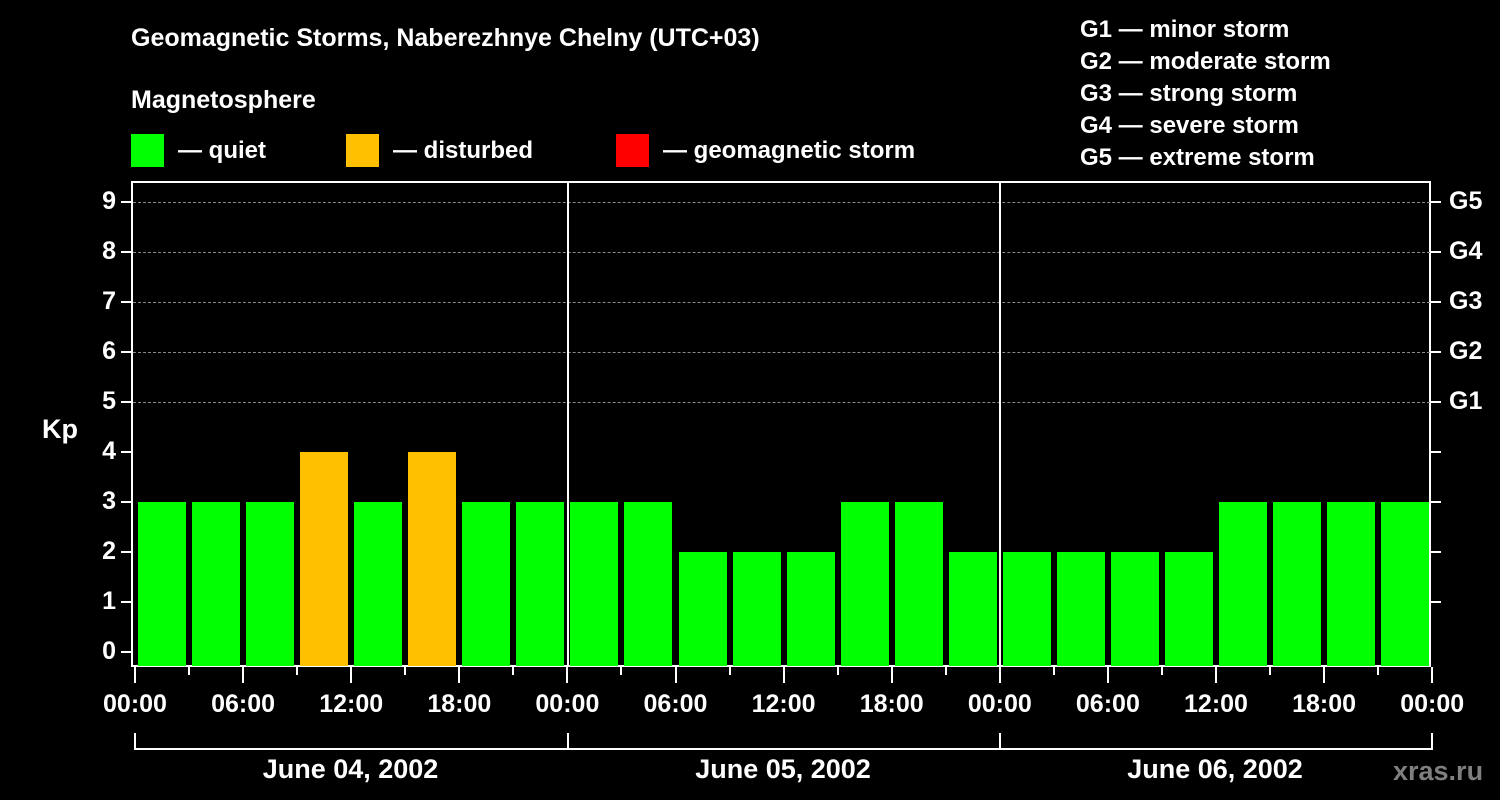  Describe the element at coordinates (109, 551) in the screenshot. I see `y-tick-label-2: 2` at that location.